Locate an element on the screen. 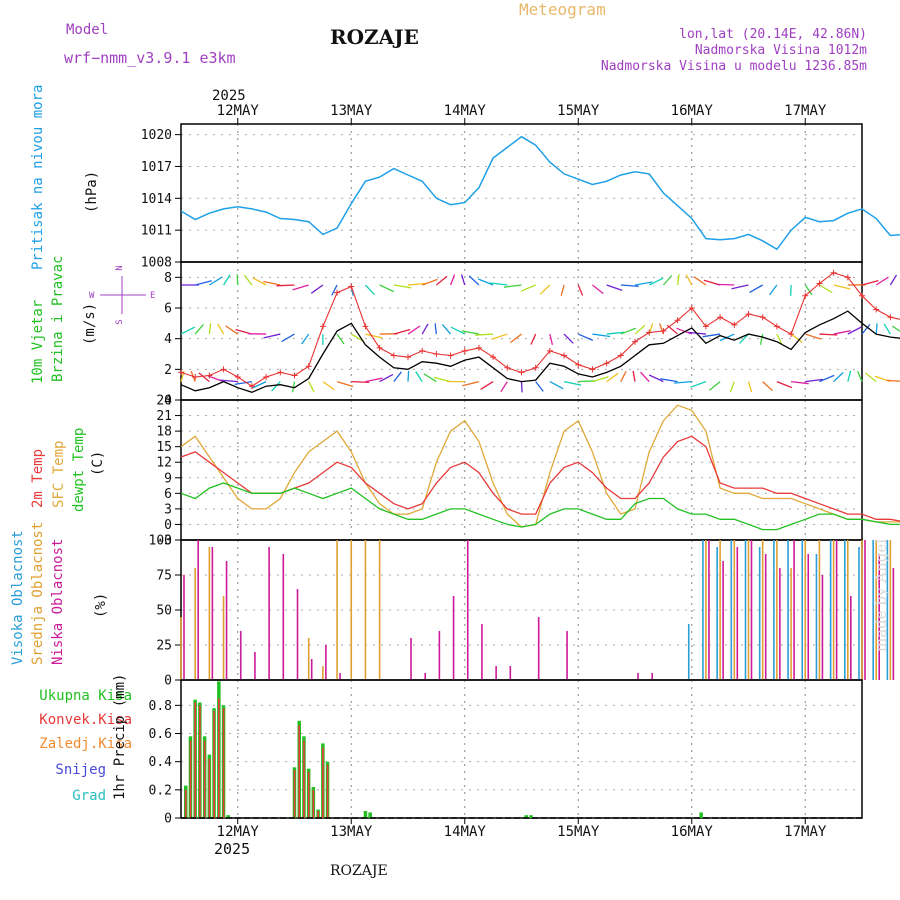  temp-2m-label: 2m Temp is located at coordinates (38, 478).